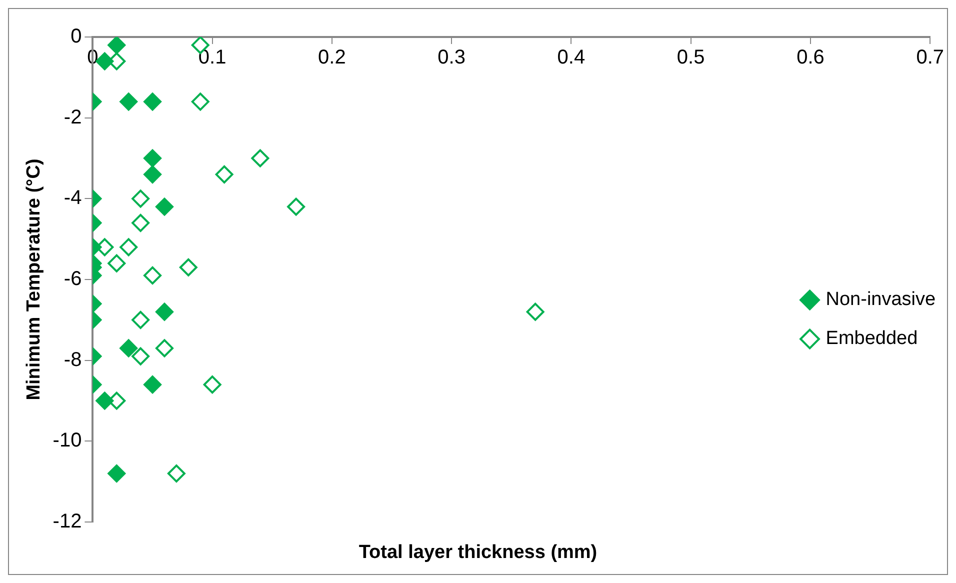 The image size is (956, 583). I want to click on x-tick-label: 0.5, so click(690, 57).